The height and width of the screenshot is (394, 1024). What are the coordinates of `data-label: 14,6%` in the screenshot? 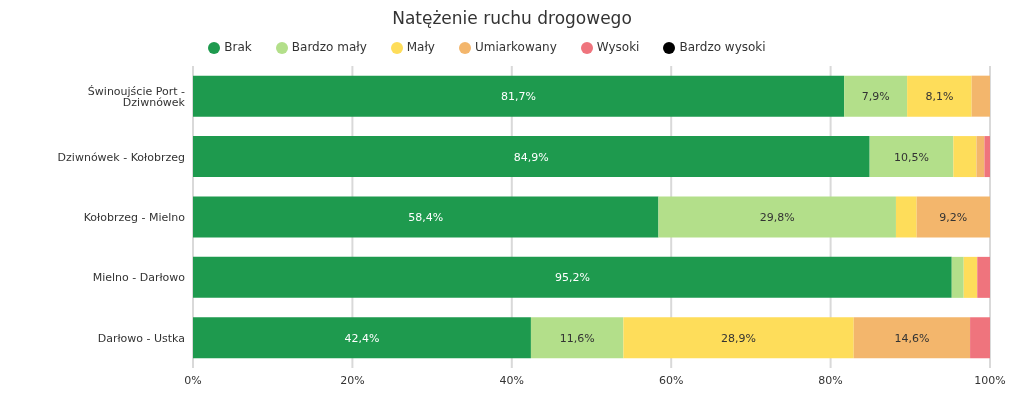 It's located at (912, 338).